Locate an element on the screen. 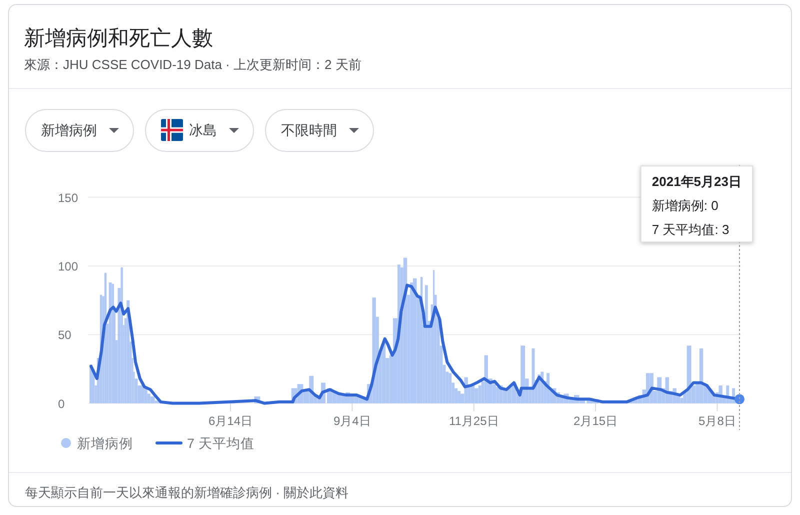 This screenshot has width=800, height=515. legend-label: 7 天平均值 is located at coordinates (220, 443).